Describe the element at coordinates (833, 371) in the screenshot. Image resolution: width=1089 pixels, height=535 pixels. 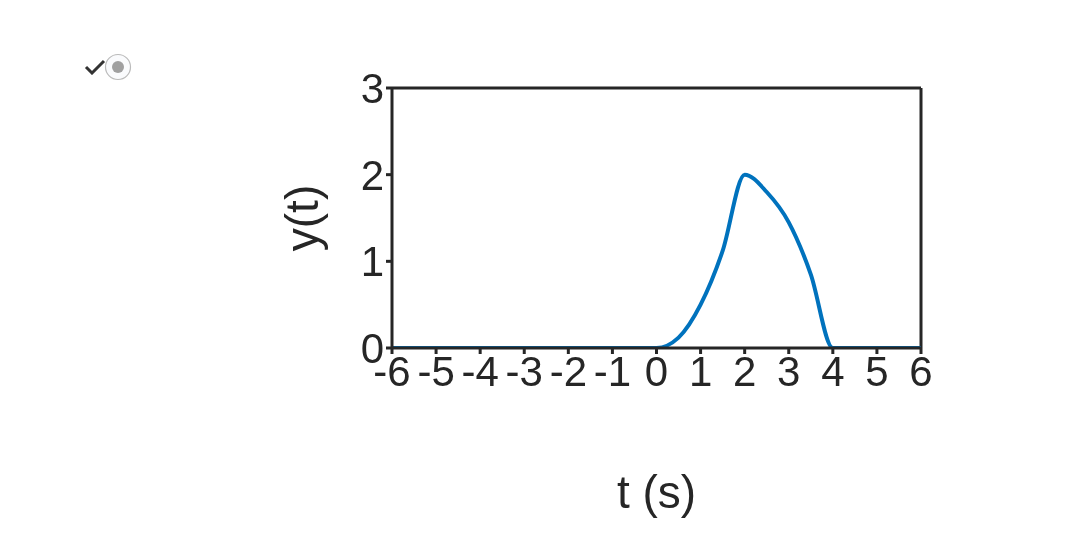
I see `x-tick-label: 4` at that location.